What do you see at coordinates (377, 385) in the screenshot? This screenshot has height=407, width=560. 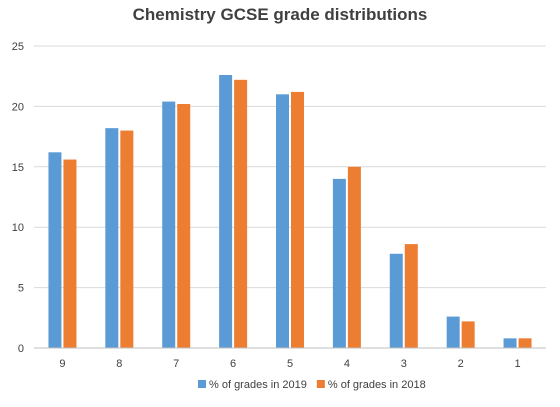 I see `legend-label: % of grades in 2018` at bounding box center [377, 385].